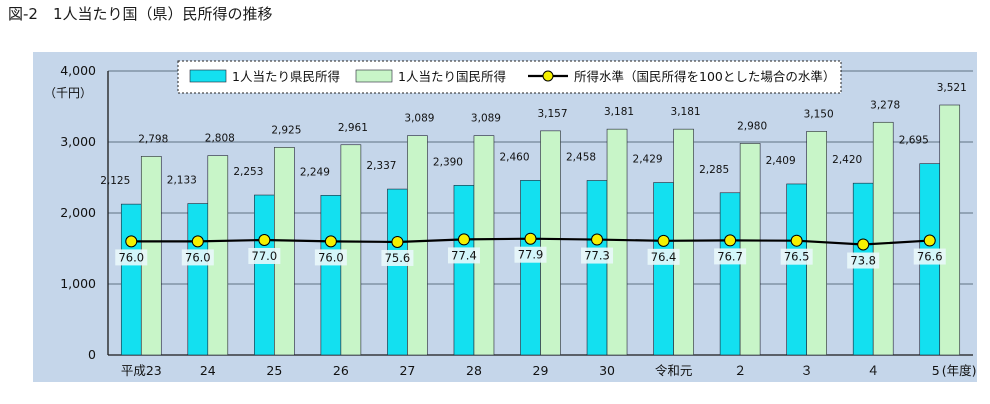 The image size is (990, 404). I want to click on x-tick-label: ３, so click(806, 370).